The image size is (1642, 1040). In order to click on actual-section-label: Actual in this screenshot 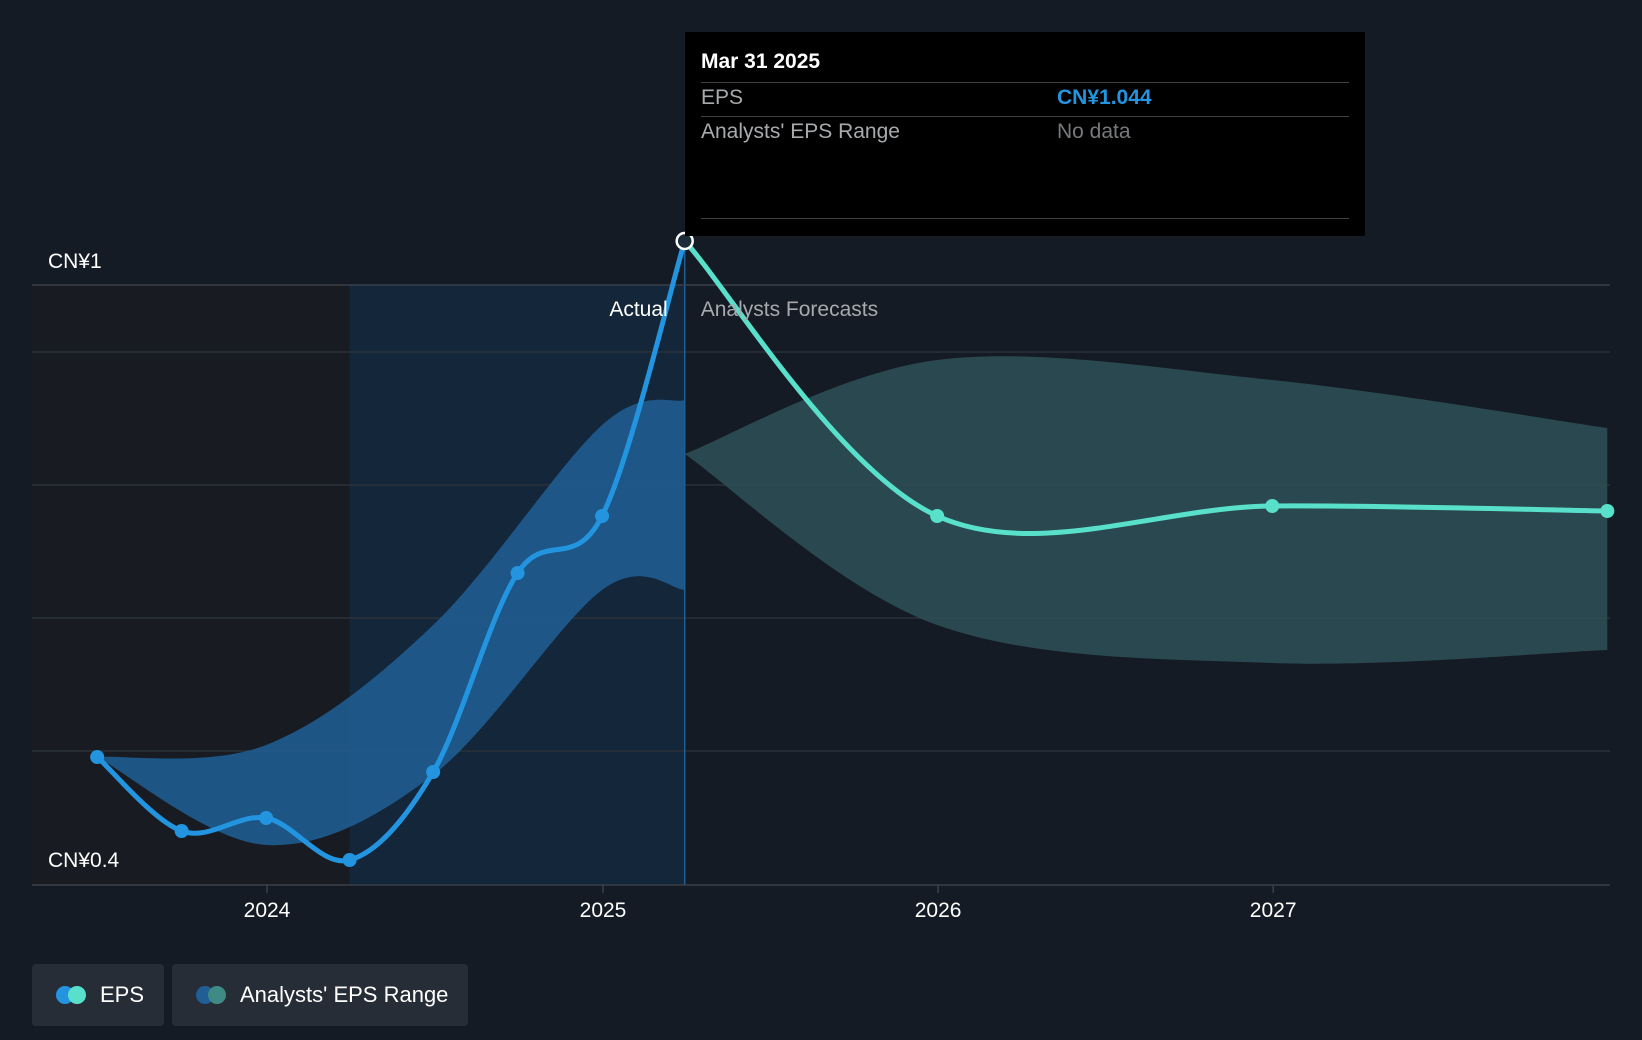, I will do `click(638, 309)`.